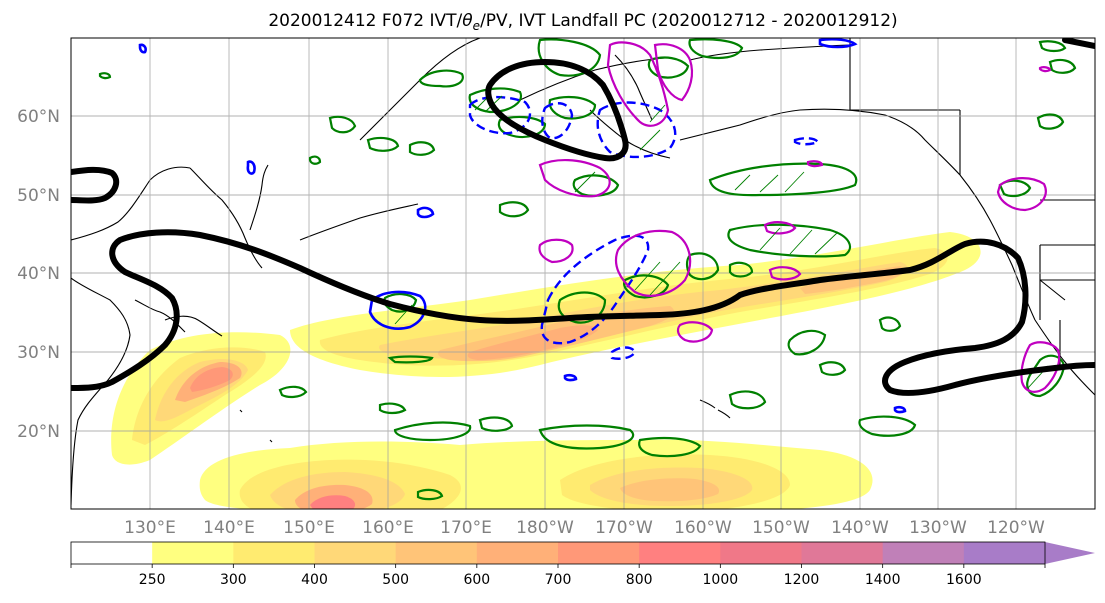  Describe the element at coordinates (309, 528) in the screenshot. I see `lon-label: 150°E` at that location.